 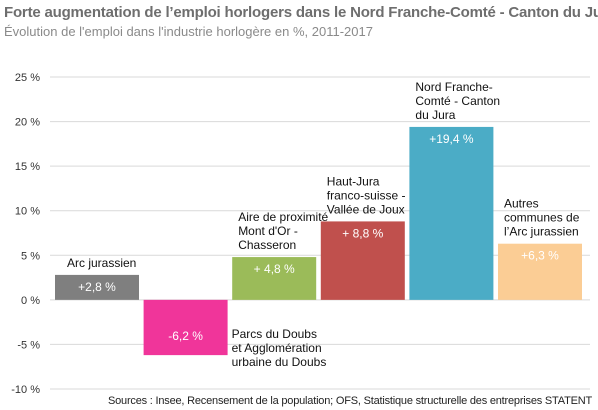 I want to click on y-tick-label: 15 %, so click(x=27, y=167).